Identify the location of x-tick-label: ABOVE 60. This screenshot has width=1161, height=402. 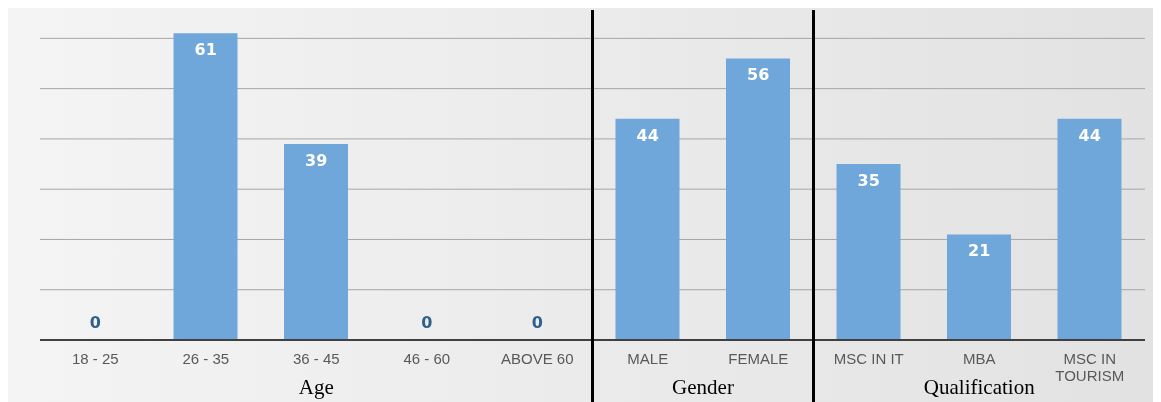
(537, 358).